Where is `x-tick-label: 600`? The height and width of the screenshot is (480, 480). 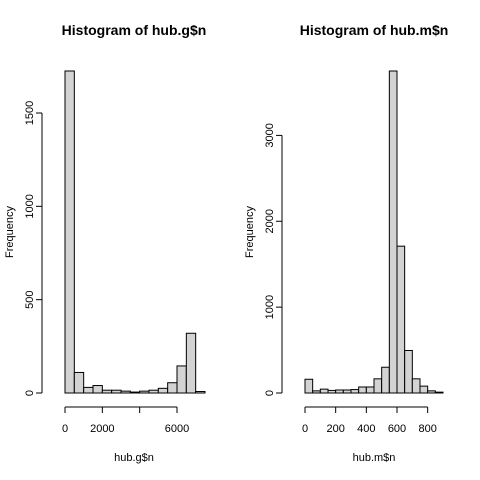
x-tick-label: 600 is located at coordinates (397, 429).